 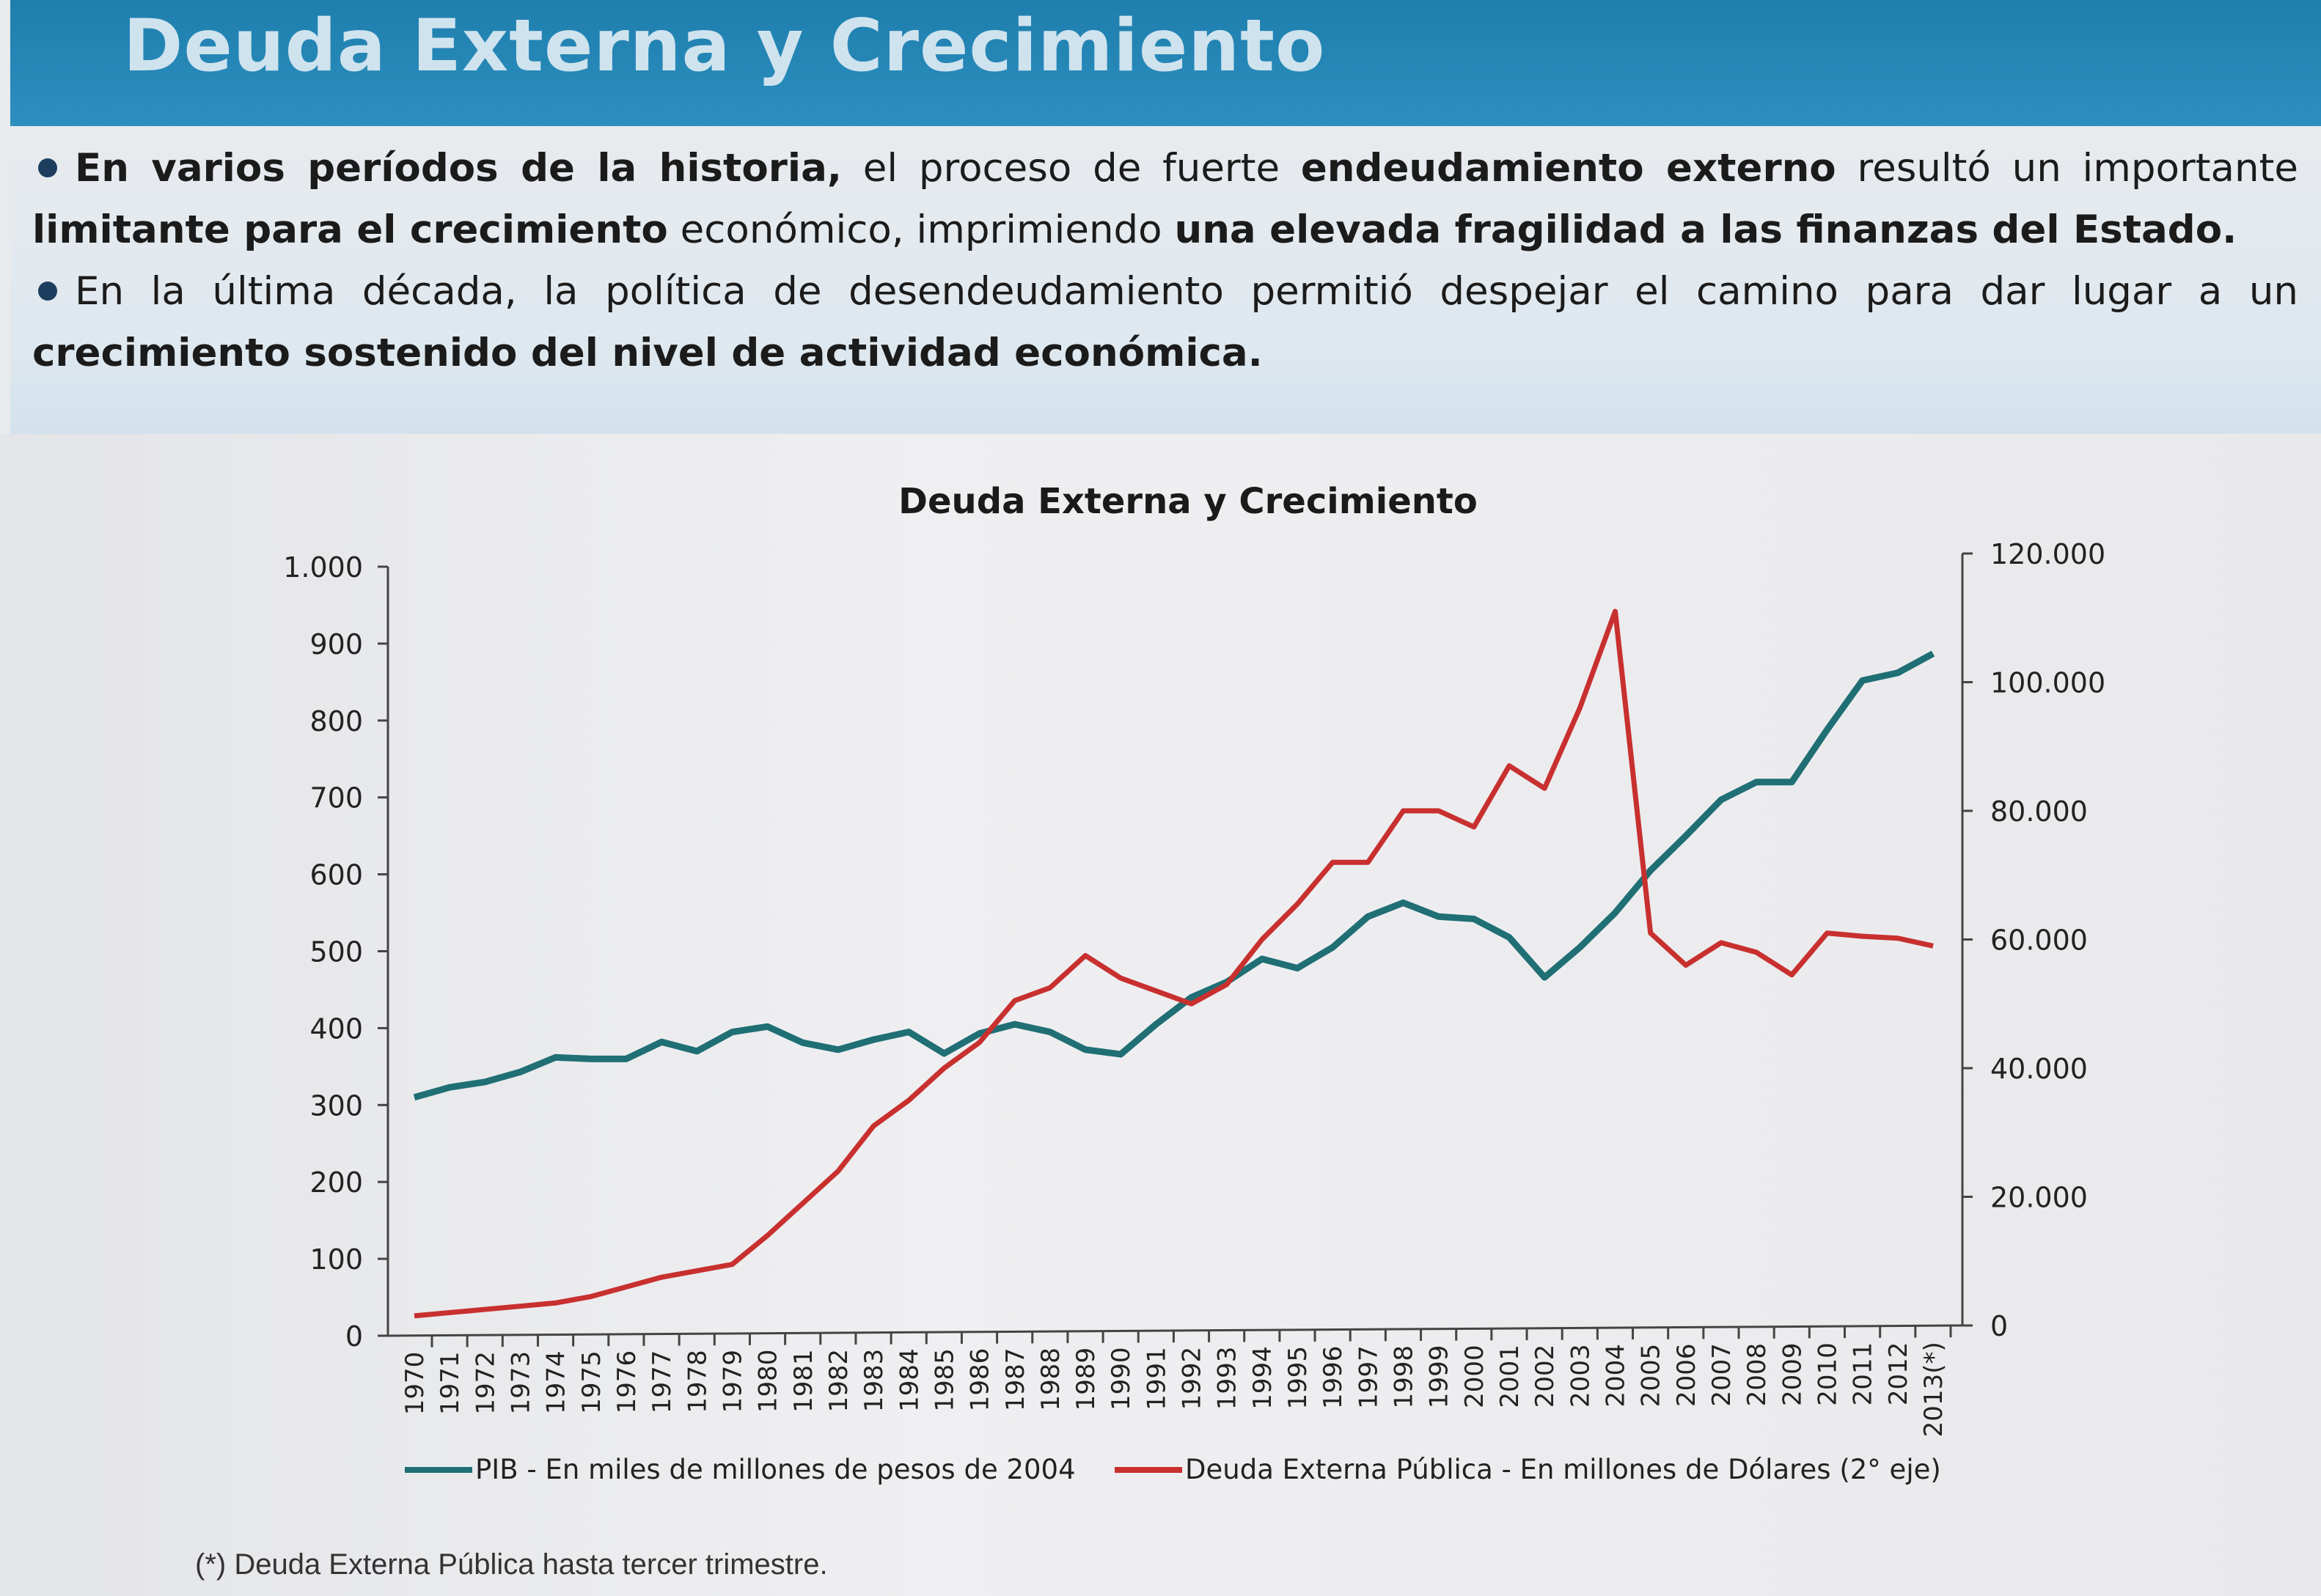 I want to click on x-tick-label: 1982, so click(x=839, y=1381).